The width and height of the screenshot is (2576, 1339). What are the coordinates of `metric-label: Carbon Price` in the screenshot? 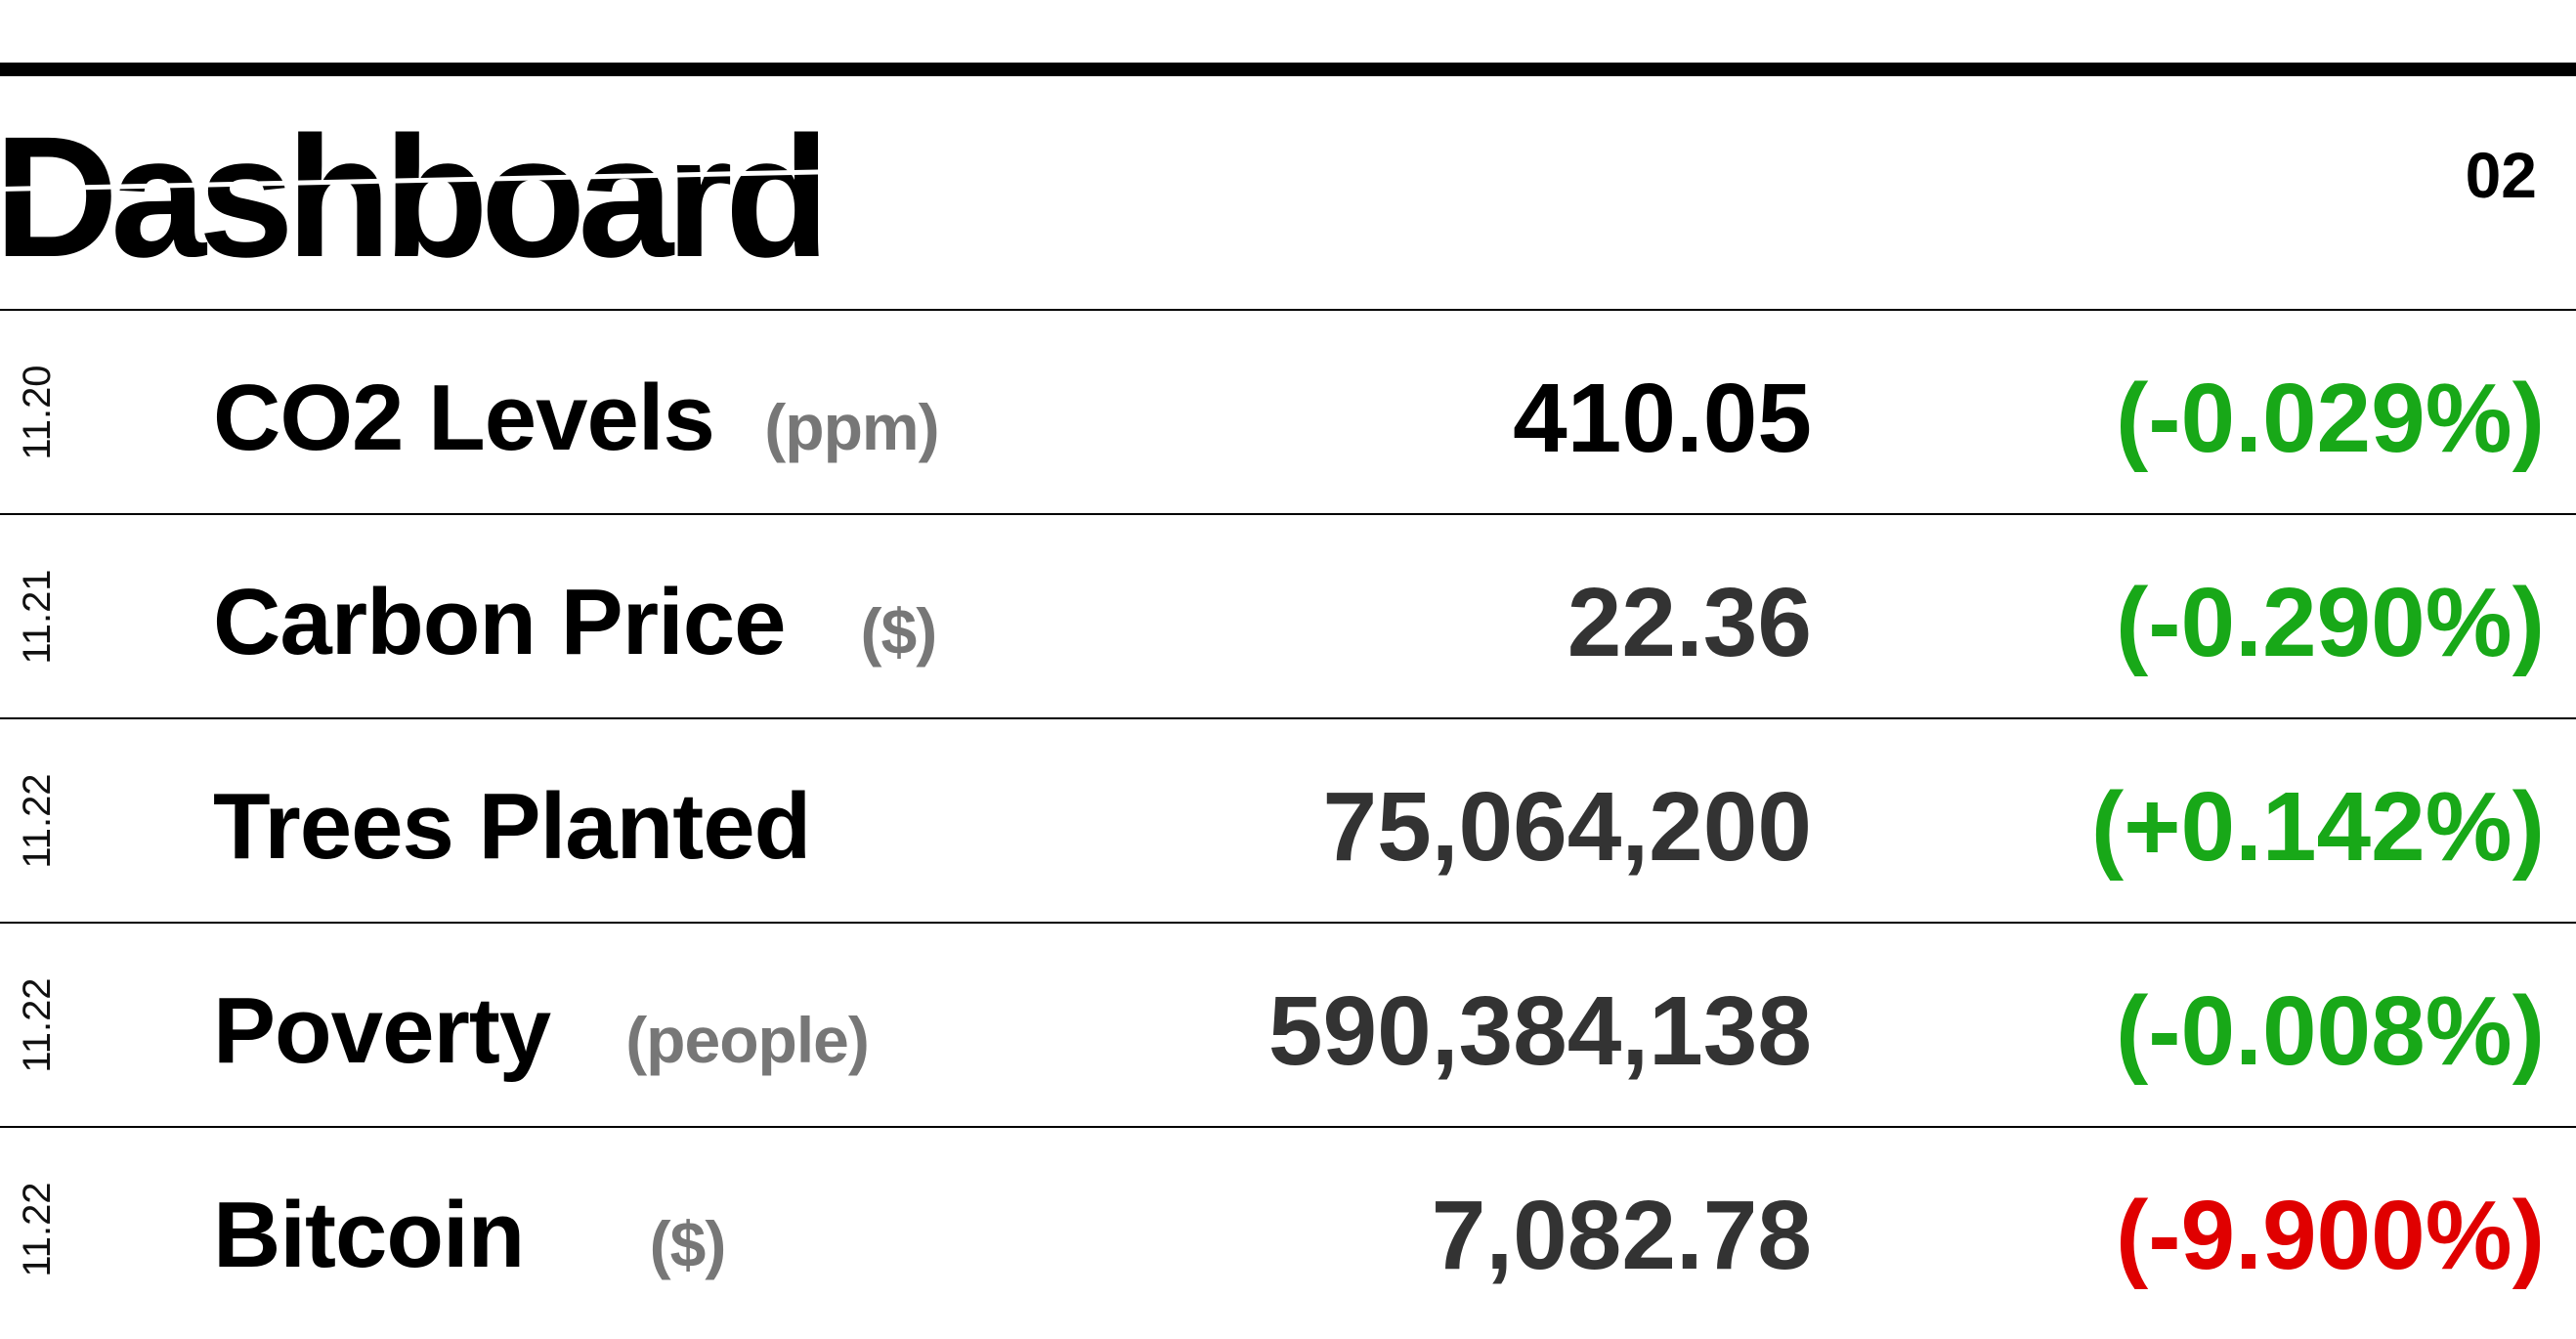 It's located at (500, 622).